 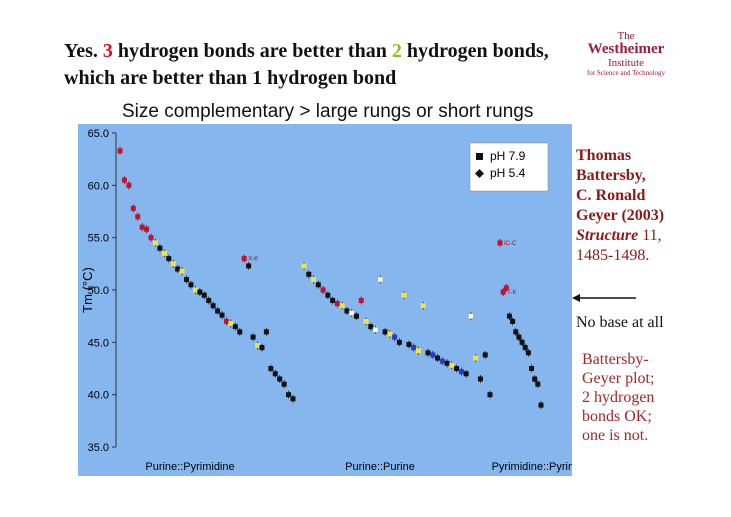 What do you see at coordinates (98, 343) in the screenshot?
I see `y-tick-label: 45.0` at bounding box center [98, 343].